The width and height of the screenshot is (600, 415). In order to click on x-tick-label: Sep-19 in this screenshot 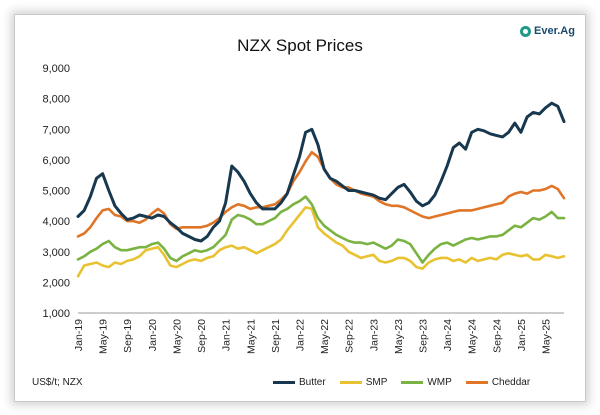, I will do `click(128, 336)`.